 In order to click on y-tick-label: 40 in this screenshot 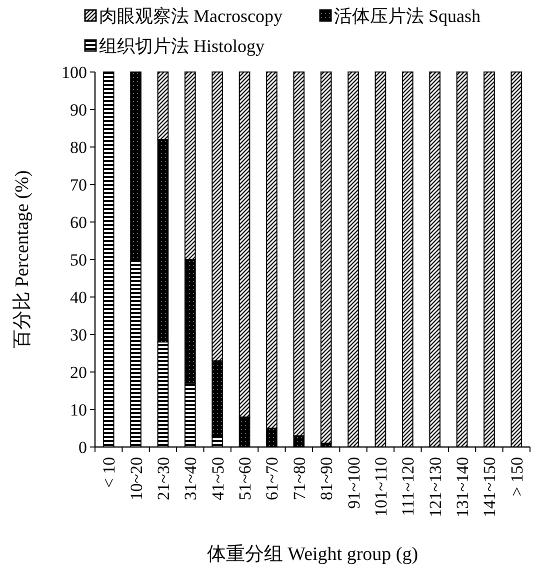, I will do `click(78, 297)`.